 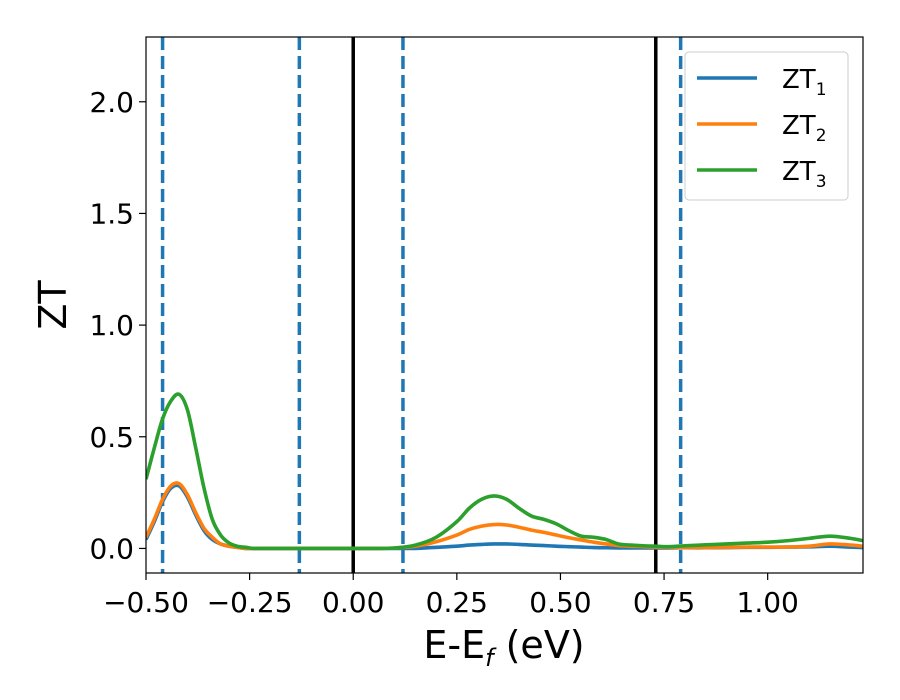 I want to click on x-axis-title-unit: (eV), so click(x=539, y=645).